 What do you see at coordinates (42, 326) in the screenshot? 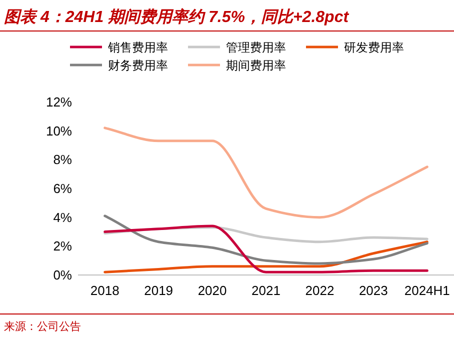
I see `source-note: 来源：公司公告` at bounding box center [42, 326].